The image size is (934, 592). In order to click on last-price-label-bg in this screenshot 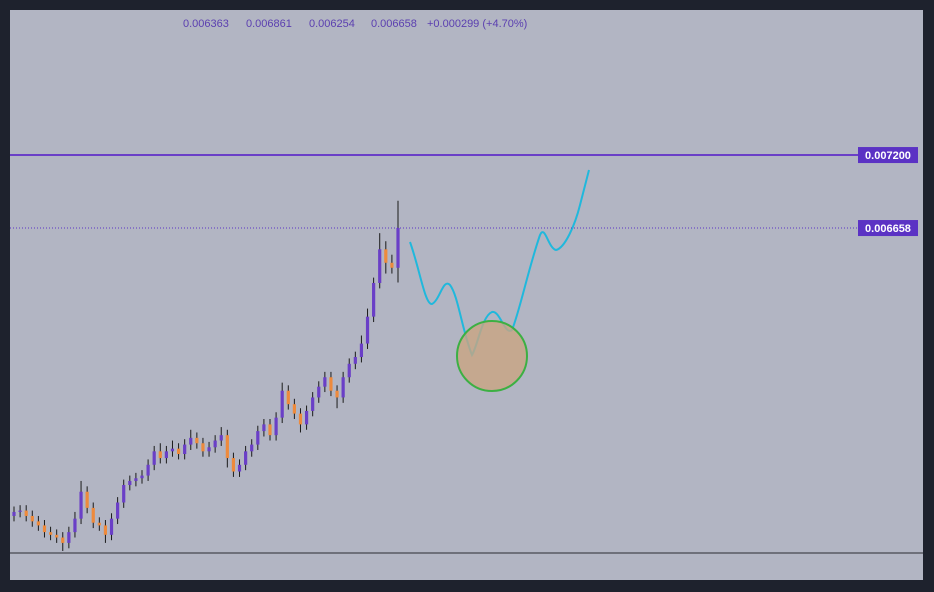, I will do `click(888, 228)`.